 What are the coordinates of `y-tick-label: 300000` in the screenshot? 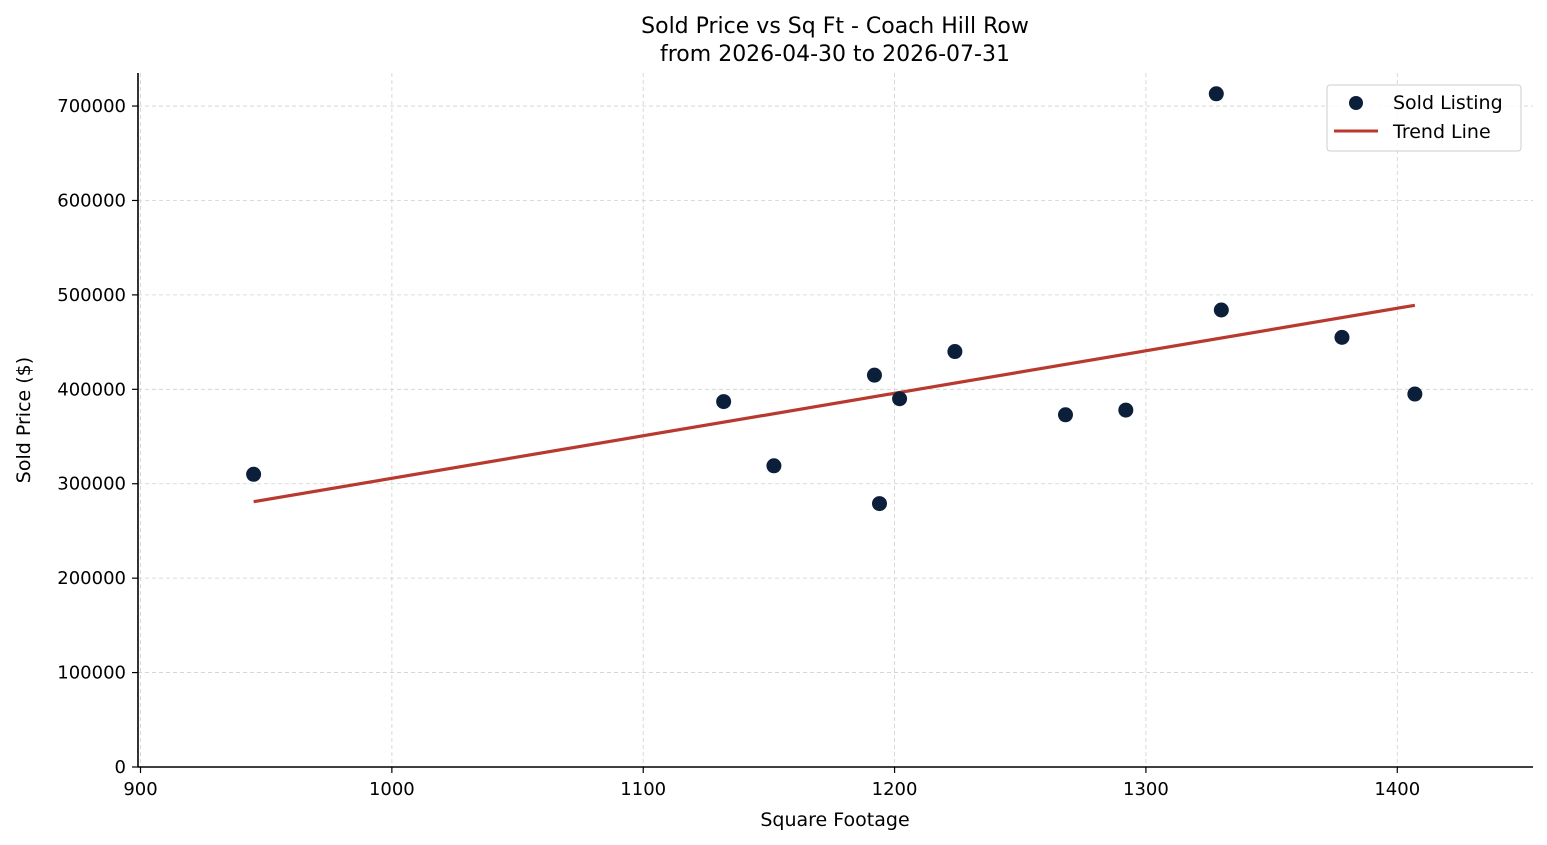 It's located at (91, 484).